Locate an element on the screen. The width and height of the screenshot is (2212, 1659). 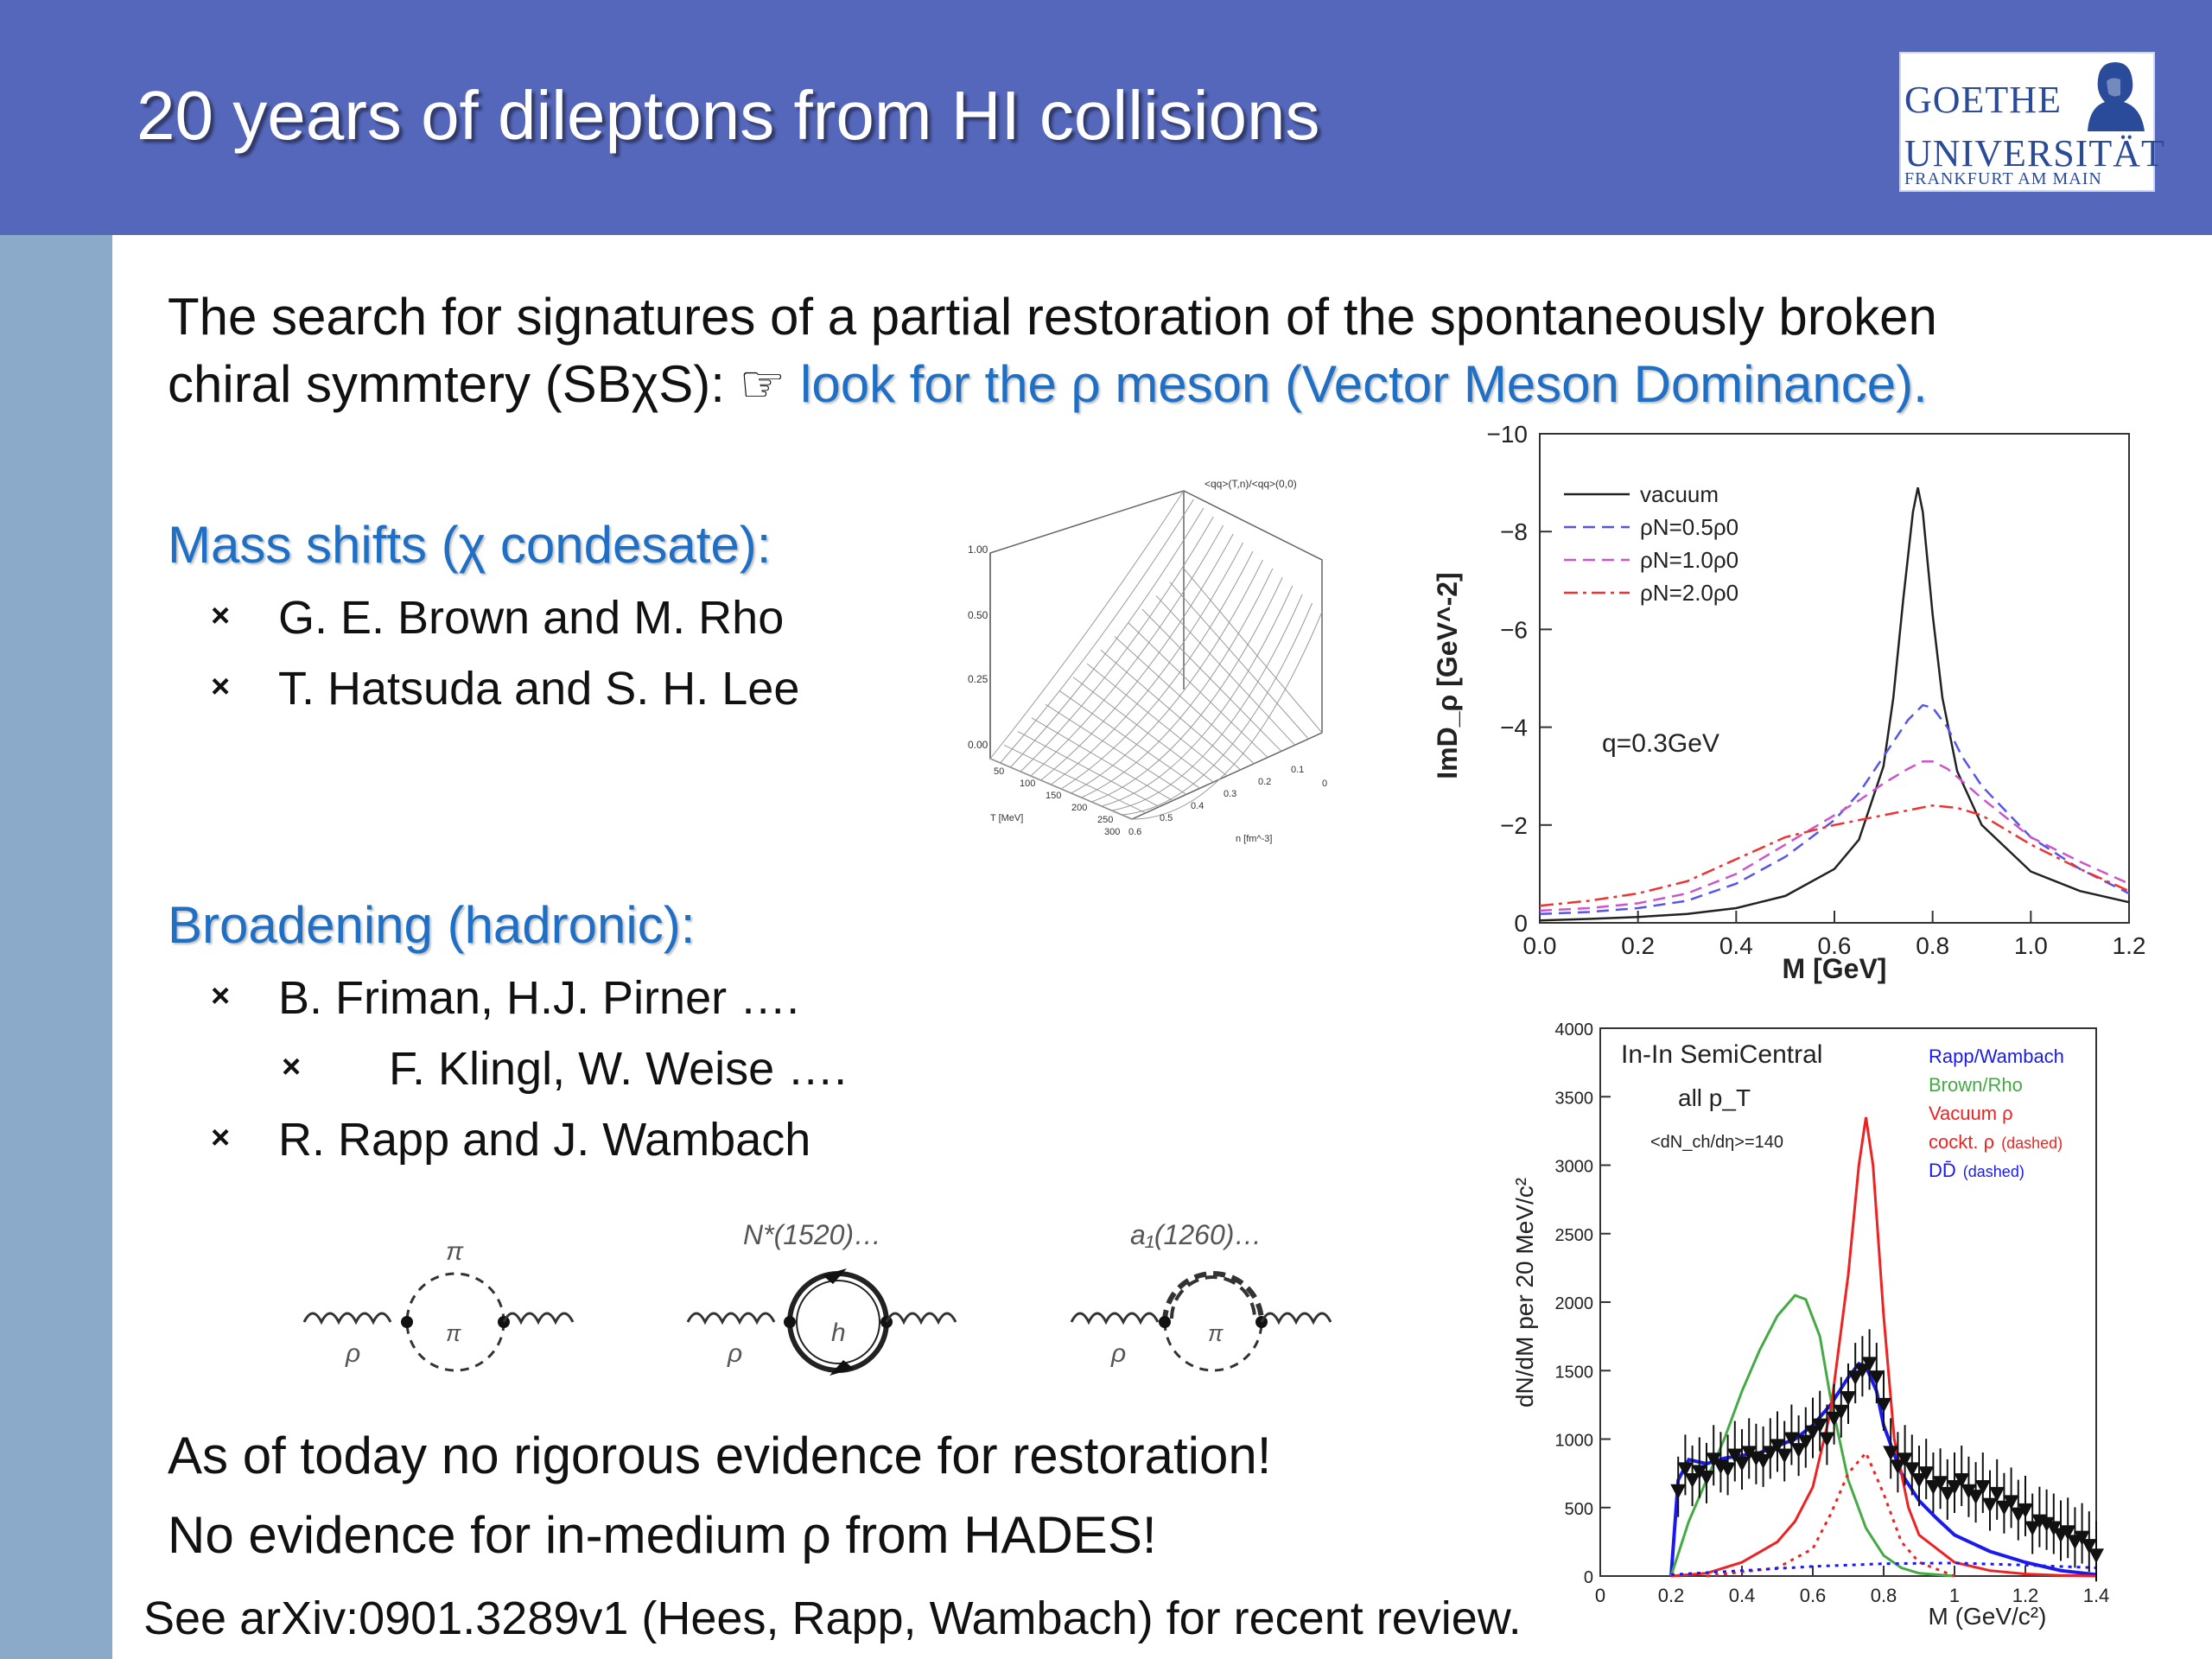
z-tick: 0.50 is located at coordinates (978, 615).